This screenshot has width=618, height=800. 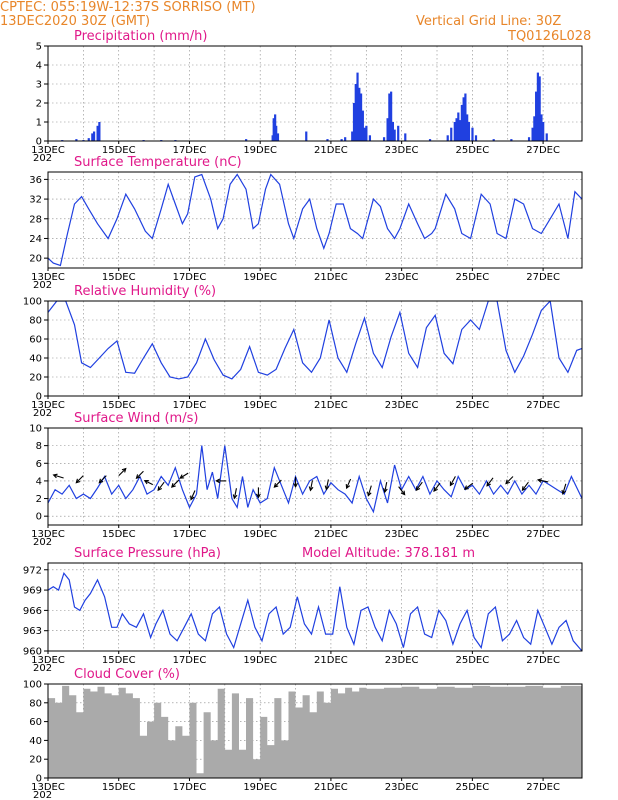 I want to click on y-tick-label: 20, so click(x=35, y=378).